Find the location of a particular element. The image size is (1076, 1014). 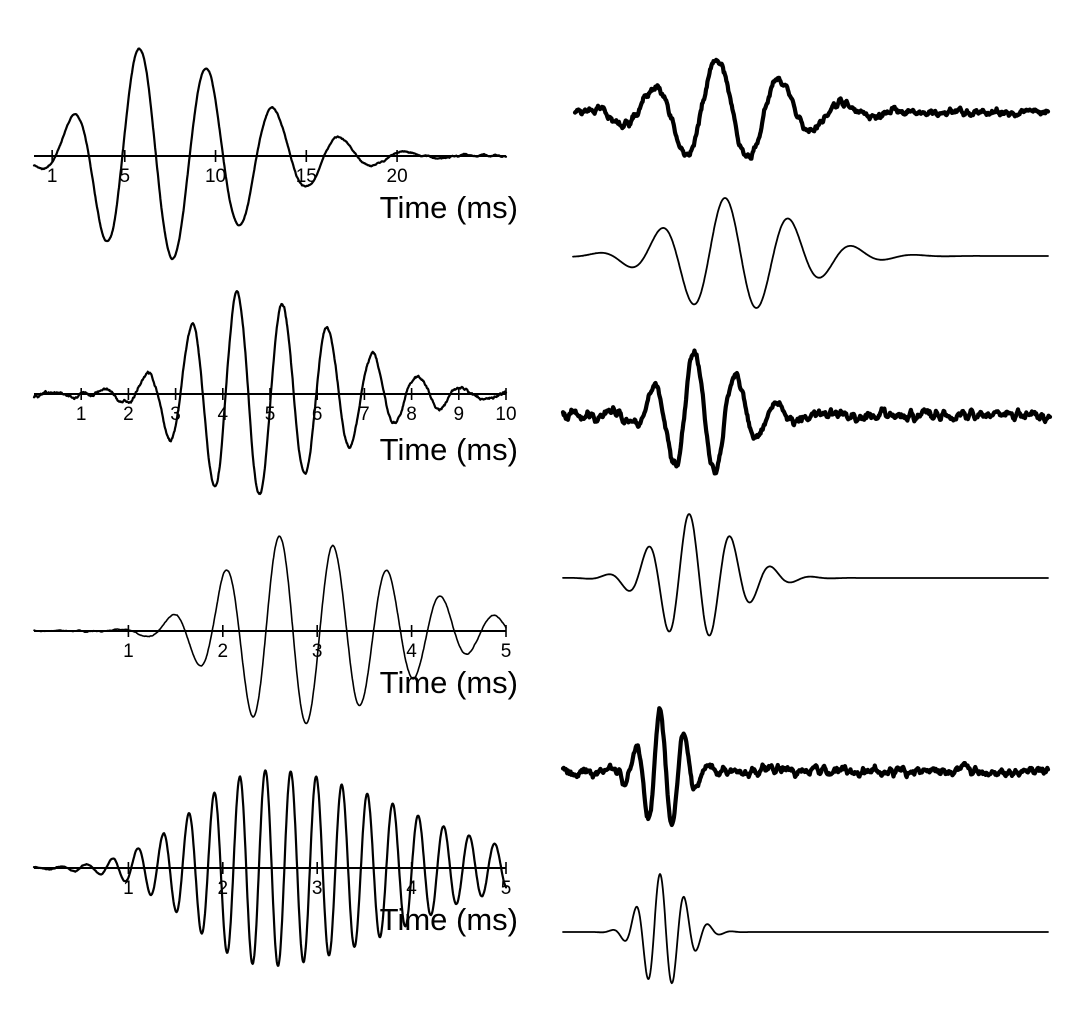

x-tick-label: 20 is located at coordinates (397, 176).